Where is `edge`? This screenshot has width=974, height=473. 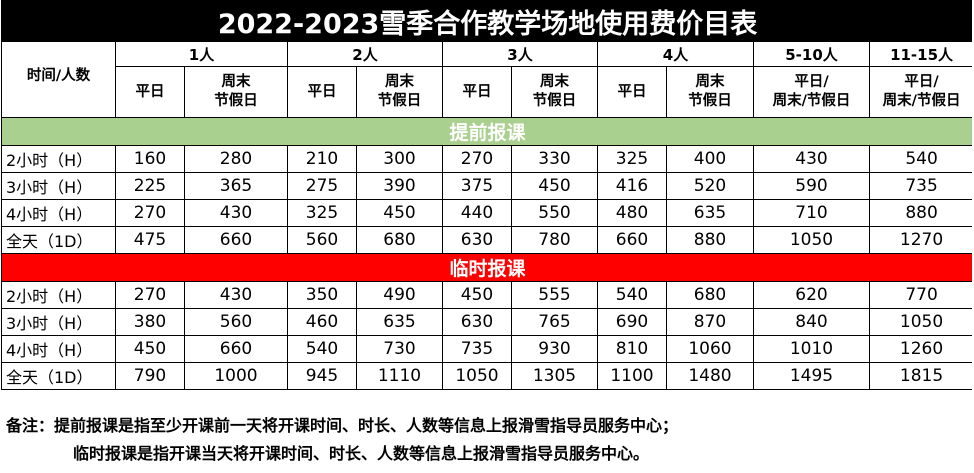 edge is located at coordinates (973, 236).